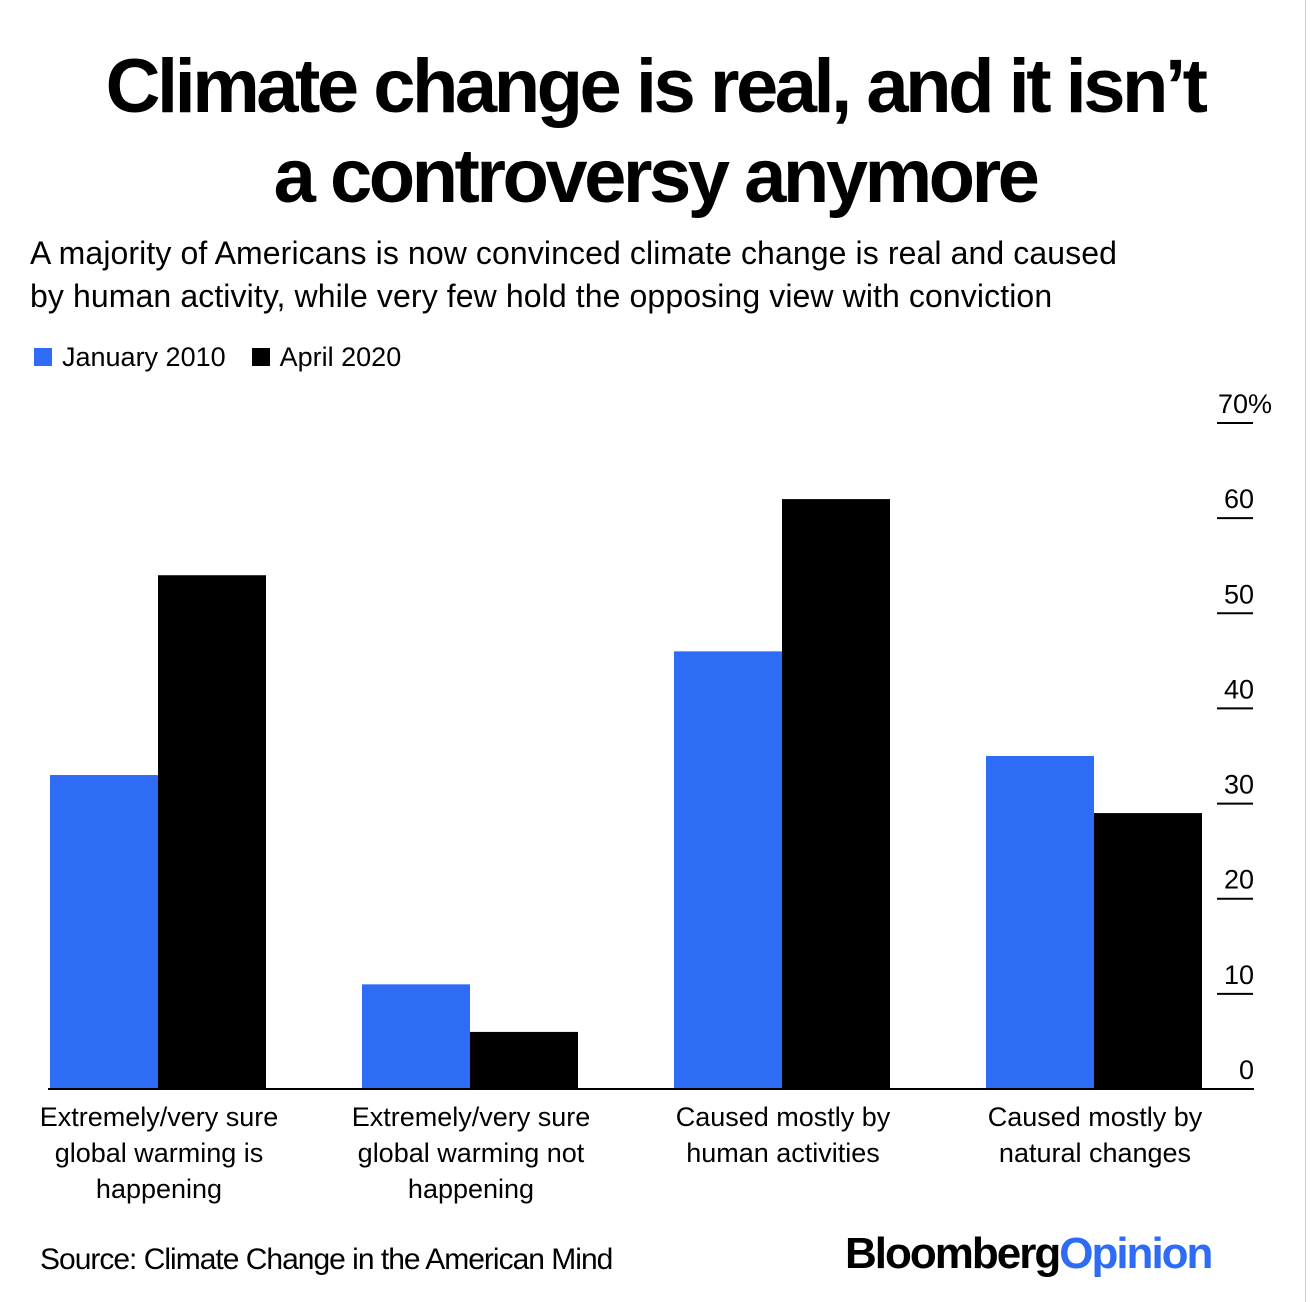  Describe the element at coordinates (471, 1189) in the screenshot. I see `category-label-2-line-3: happening` at that location.